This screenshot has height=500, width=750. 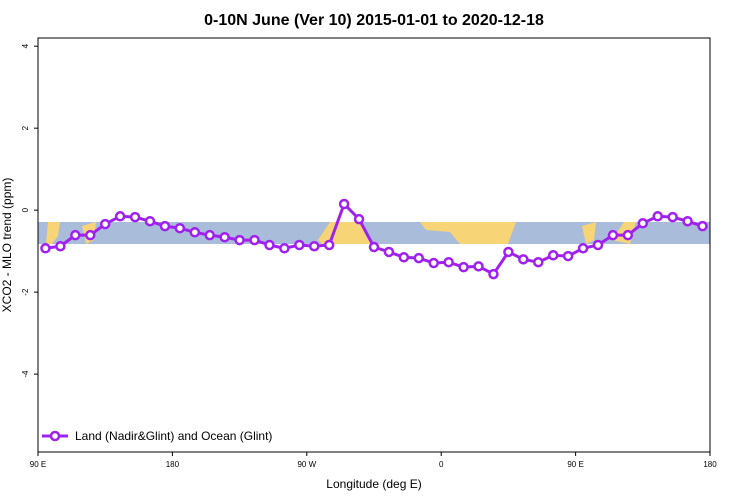 What do you see at coordinates (25, 292) in the screenshot?
I see `y-tick-label: -2` at bounding box center [25, 292].